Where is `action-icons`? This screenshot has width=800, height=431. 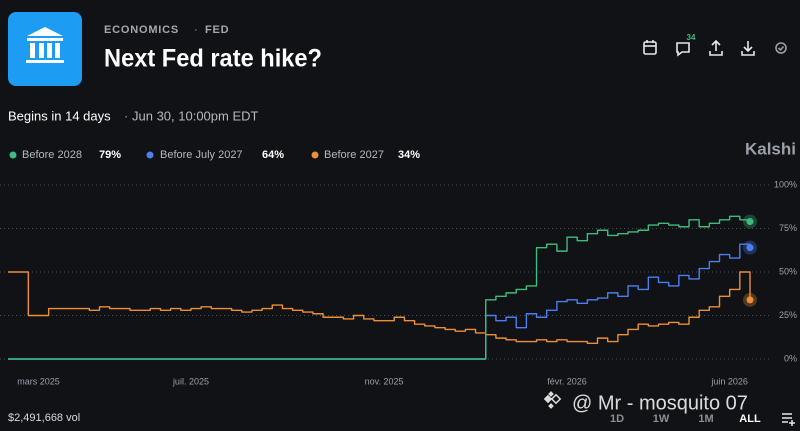 action-icons is located at coordinates (715, 48).